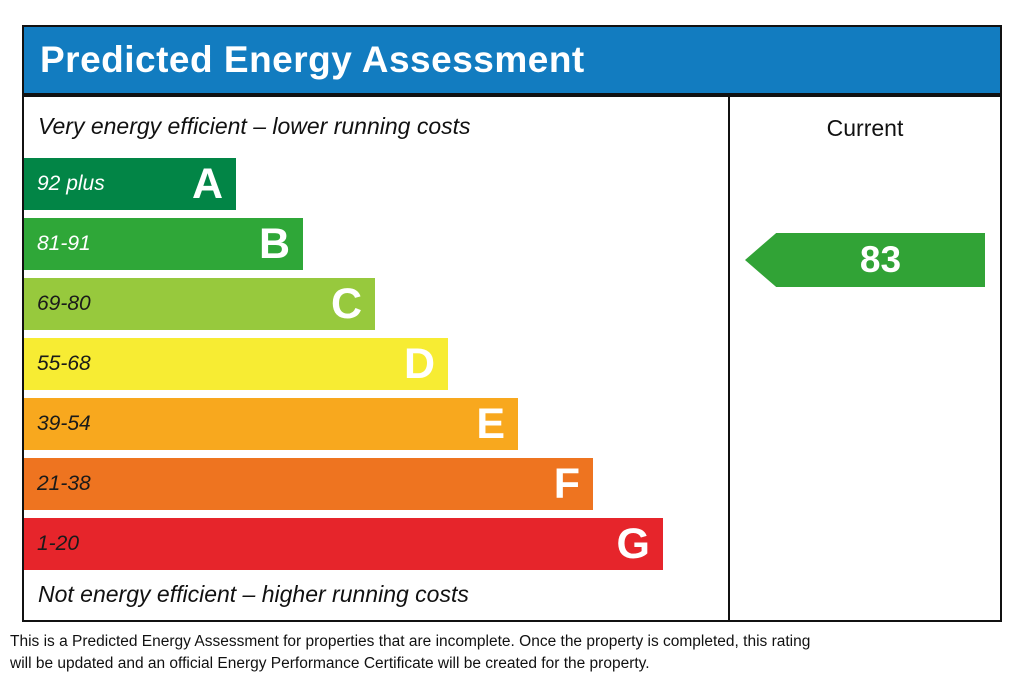 Image resolution: width=1024 pixels, height=683 pixels. Describe the element at coordinates (865, 128) in the screenshot. I see `current-column-header: Current` at that location.